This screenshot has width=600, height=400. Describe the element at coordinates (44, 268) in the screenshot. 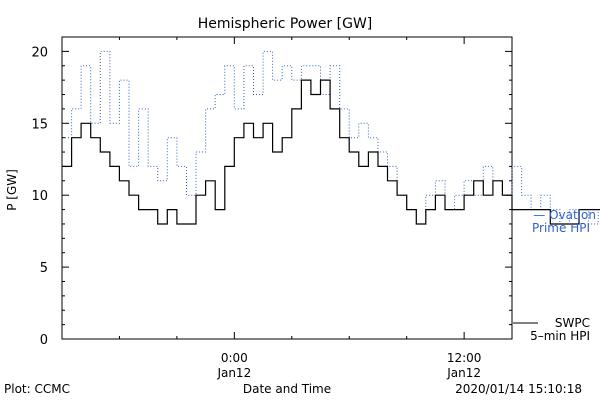

I see `y-tick-label-1: 5` at that location.